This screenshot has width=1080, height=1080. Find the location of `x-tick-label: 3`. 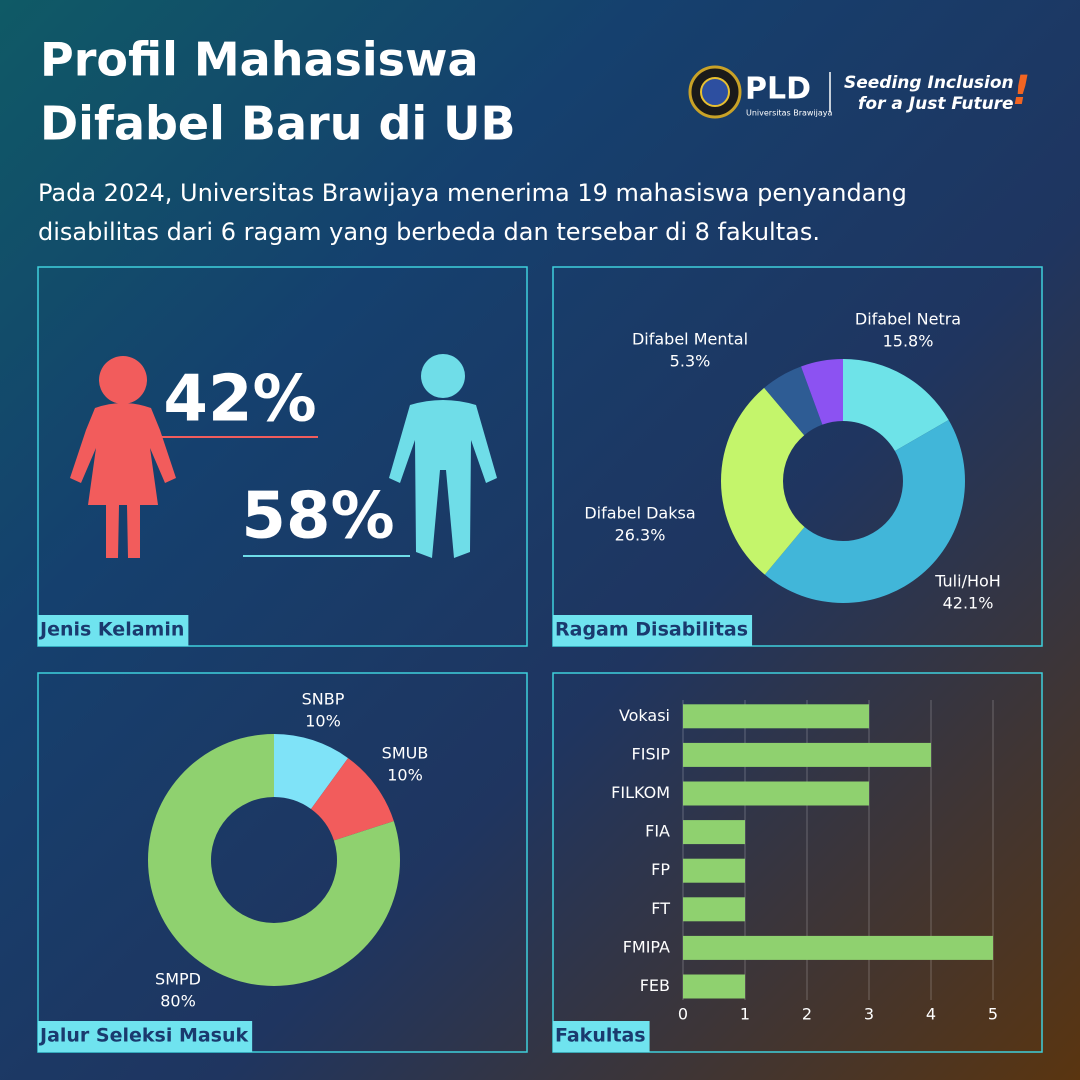

x-tick-label: 3 is located at coordinates (869, 1014).